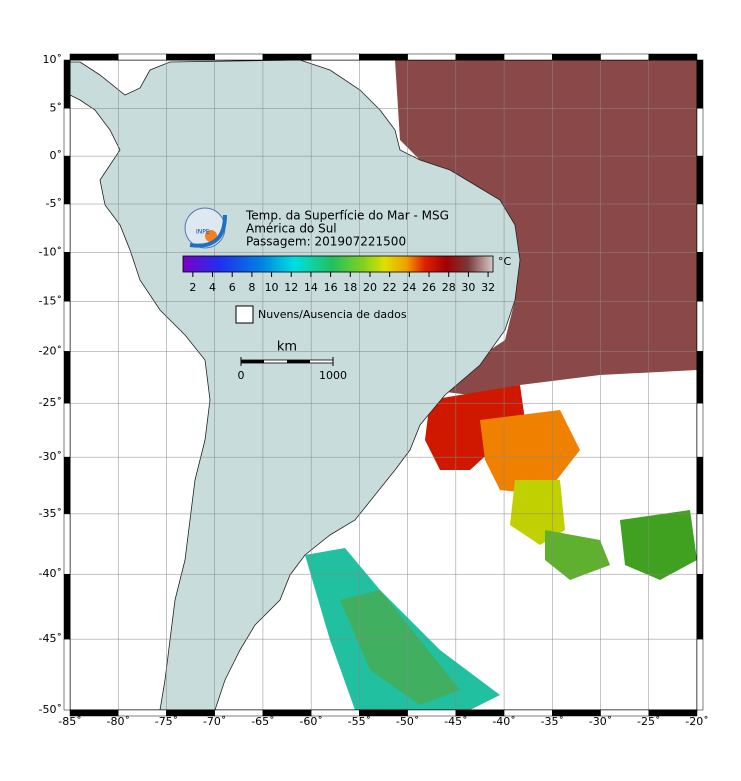 The width and height of the screenshot is (741, 781). Describe the element at coordinates (310, 721) in the screenshot. I see `lon-tick-label: -60˚` at that location.